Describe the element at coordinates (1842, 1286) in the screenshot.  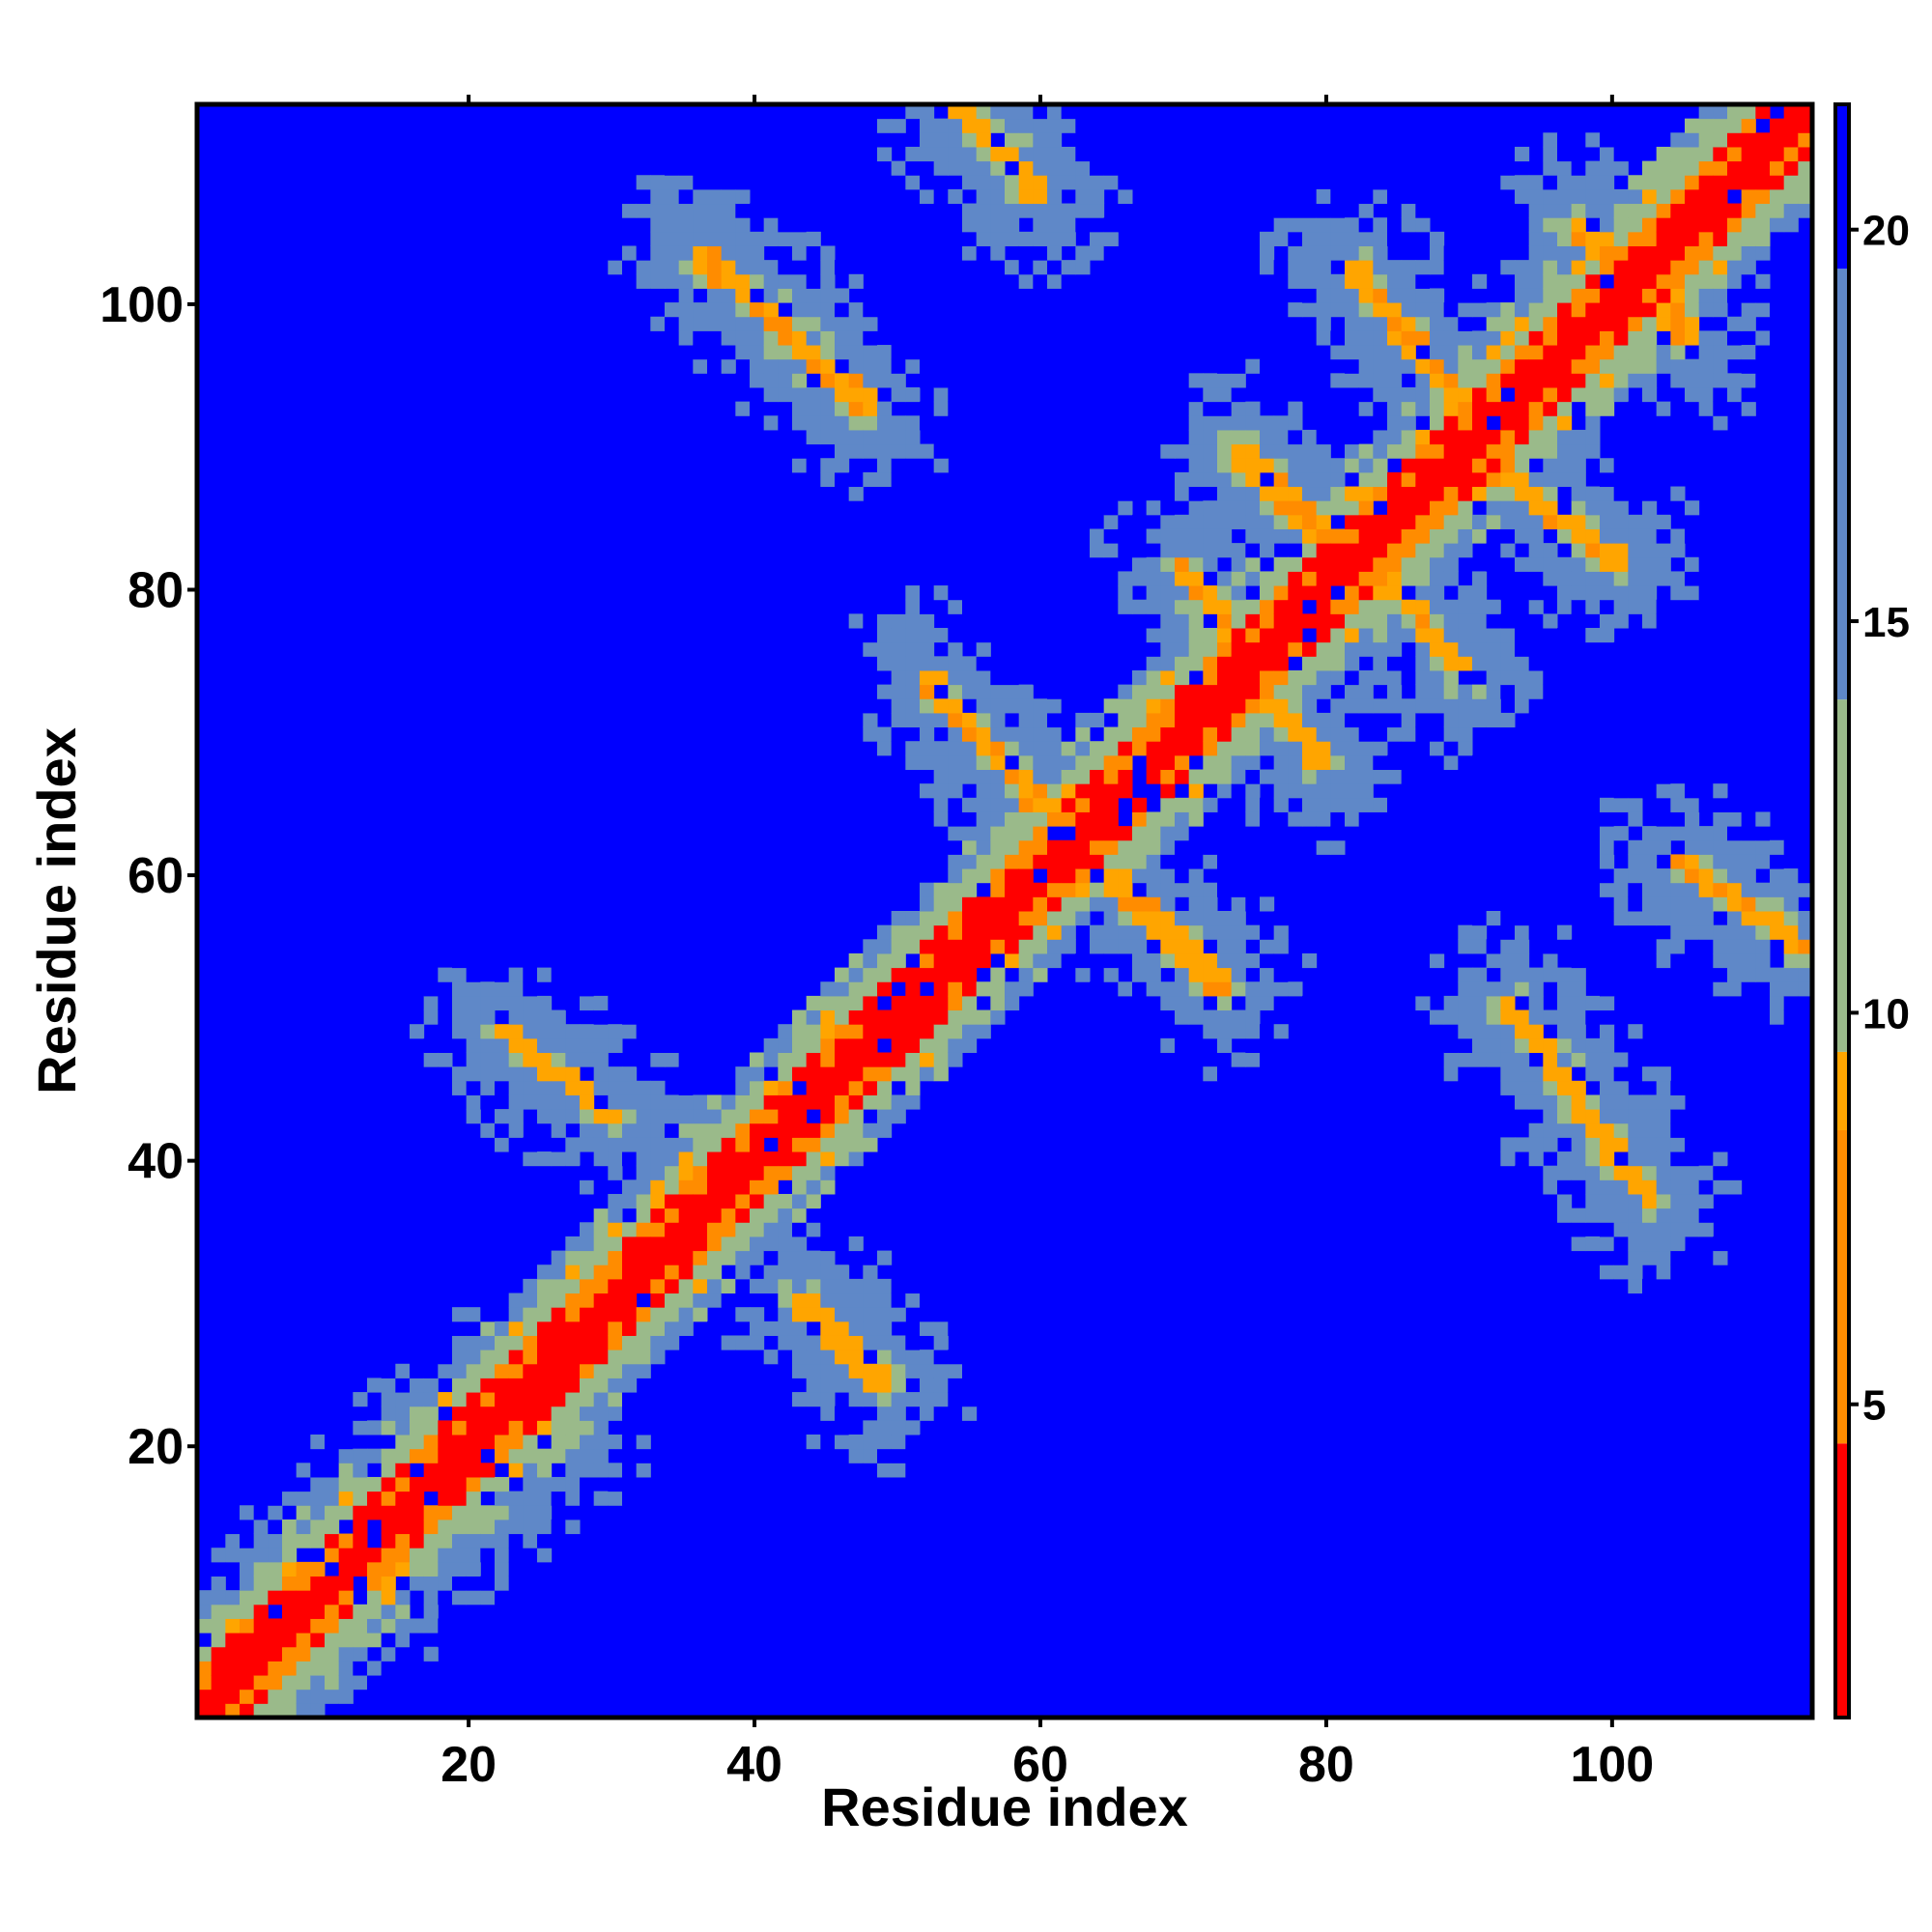
I see `colorbar-band` at that location.